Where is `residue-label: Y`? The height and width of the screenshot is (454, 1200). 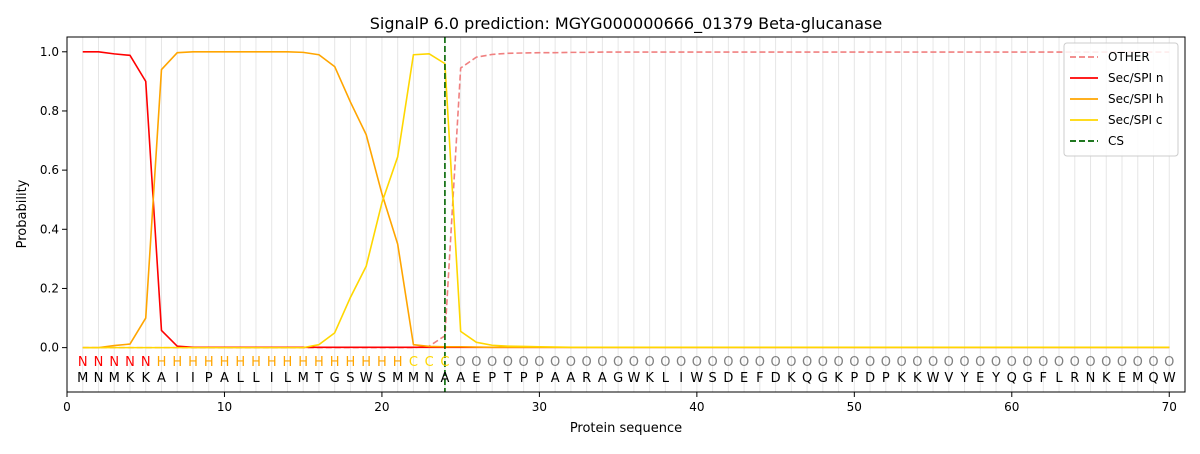
residue-label: Y is located at coordinates (964, 378).